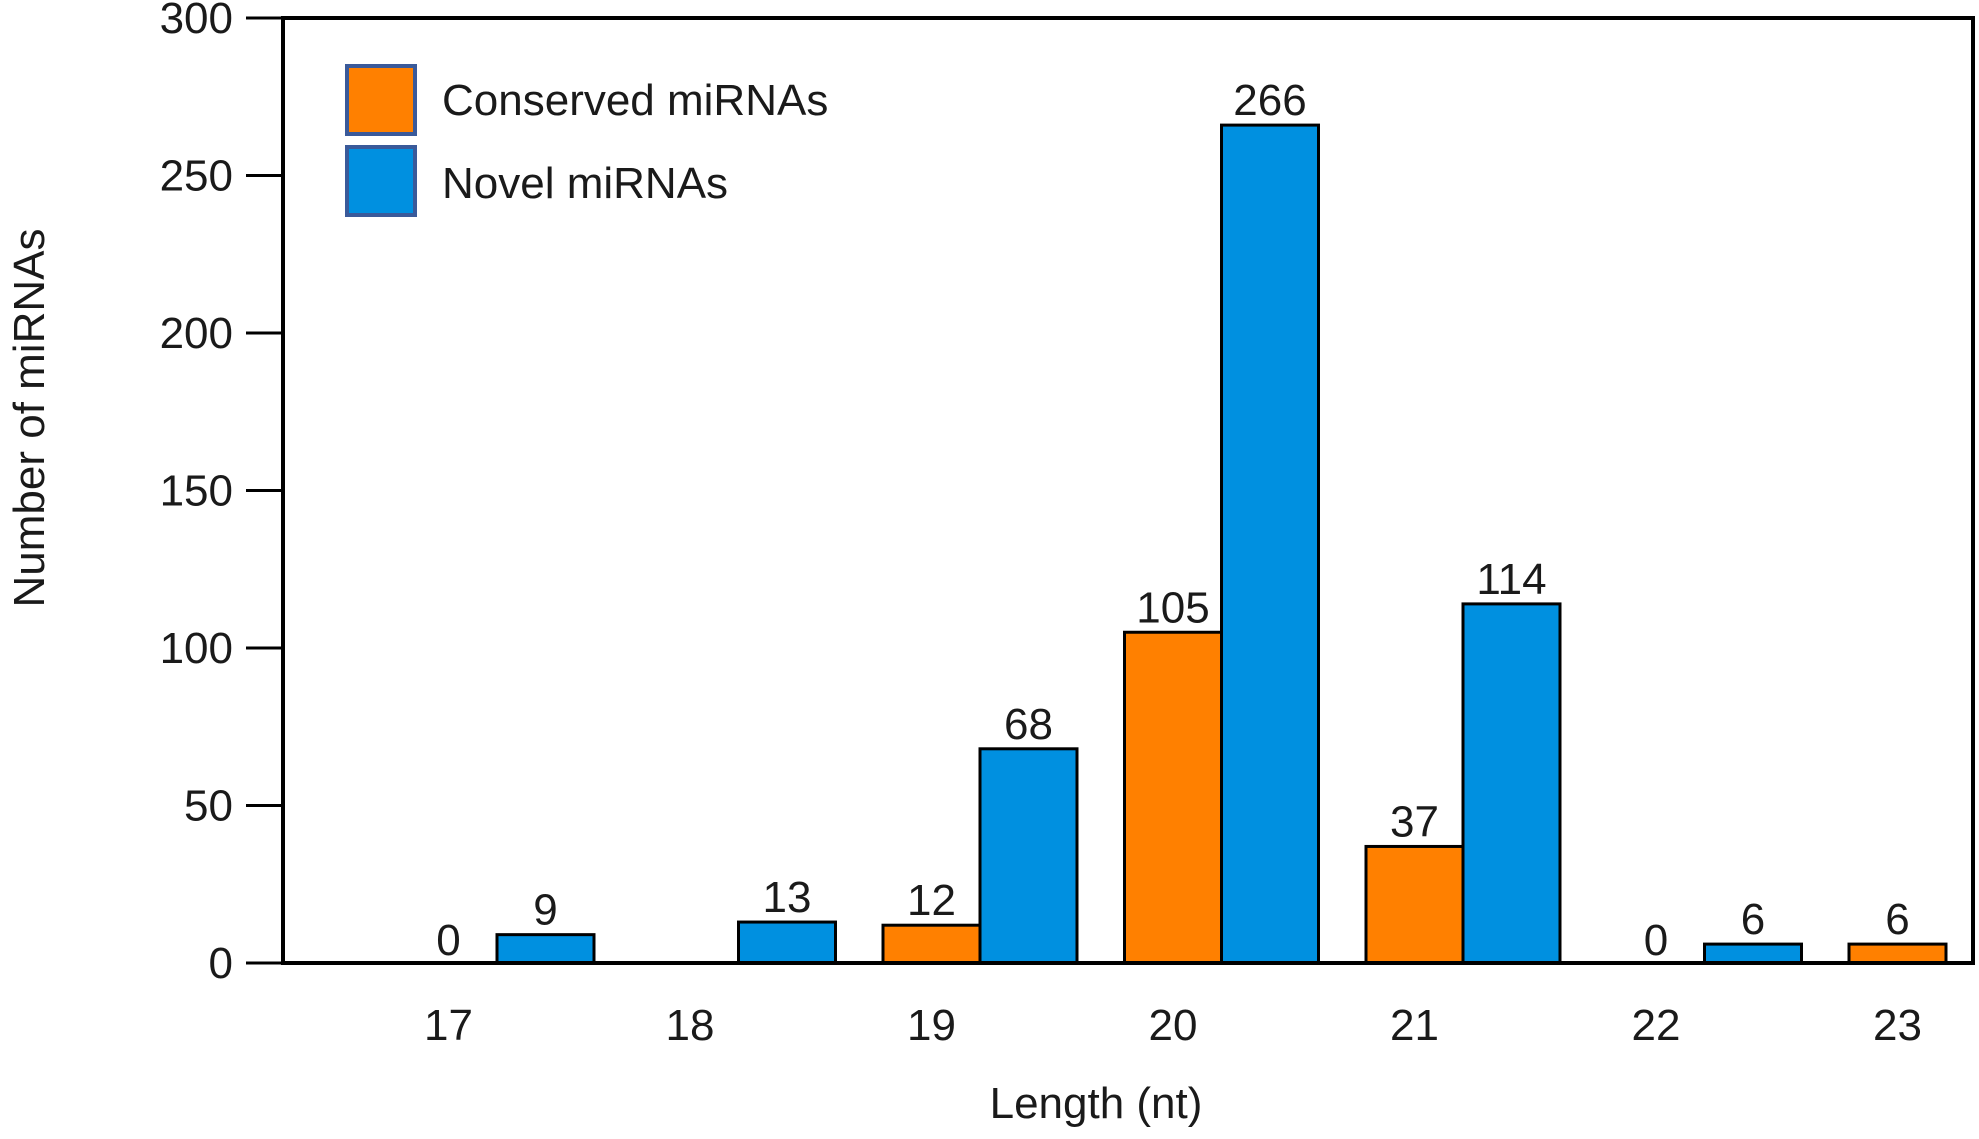  What do you see at coordinates (196, 176) in the screenshot?
I see `y-tick-label: 250` at bounding box center [196, 176].